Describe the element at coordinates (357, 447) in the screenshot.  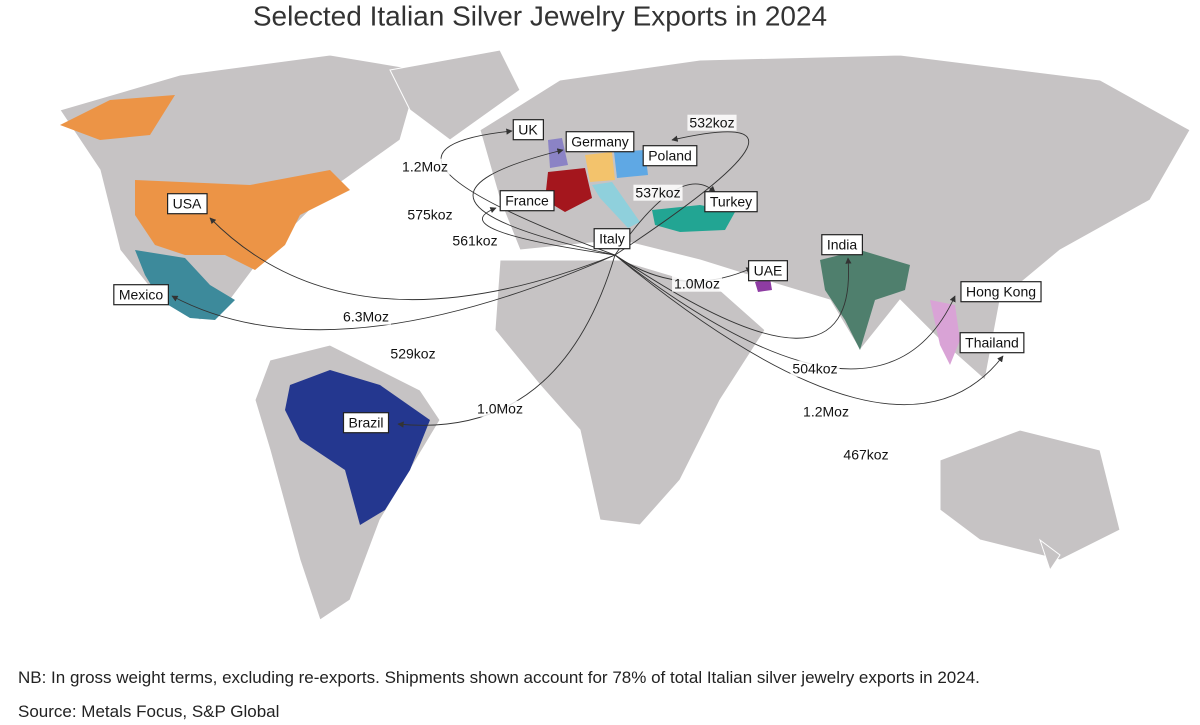
I see `brazil` at that location.